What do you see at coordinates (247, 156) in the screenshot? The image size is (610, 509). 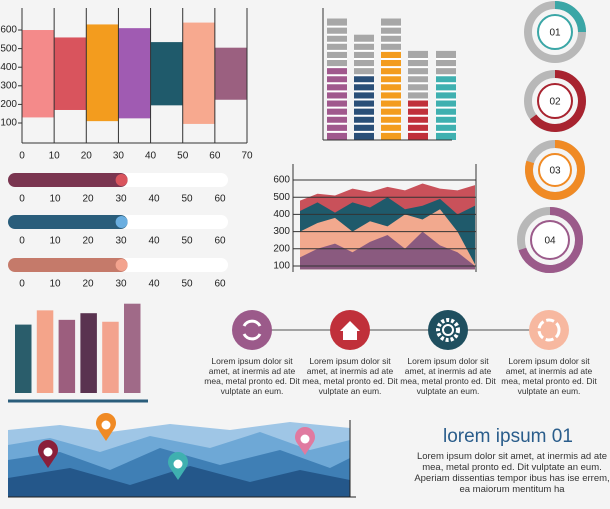 I see `x-tick-label: 70` at bounding box center [247, 156].